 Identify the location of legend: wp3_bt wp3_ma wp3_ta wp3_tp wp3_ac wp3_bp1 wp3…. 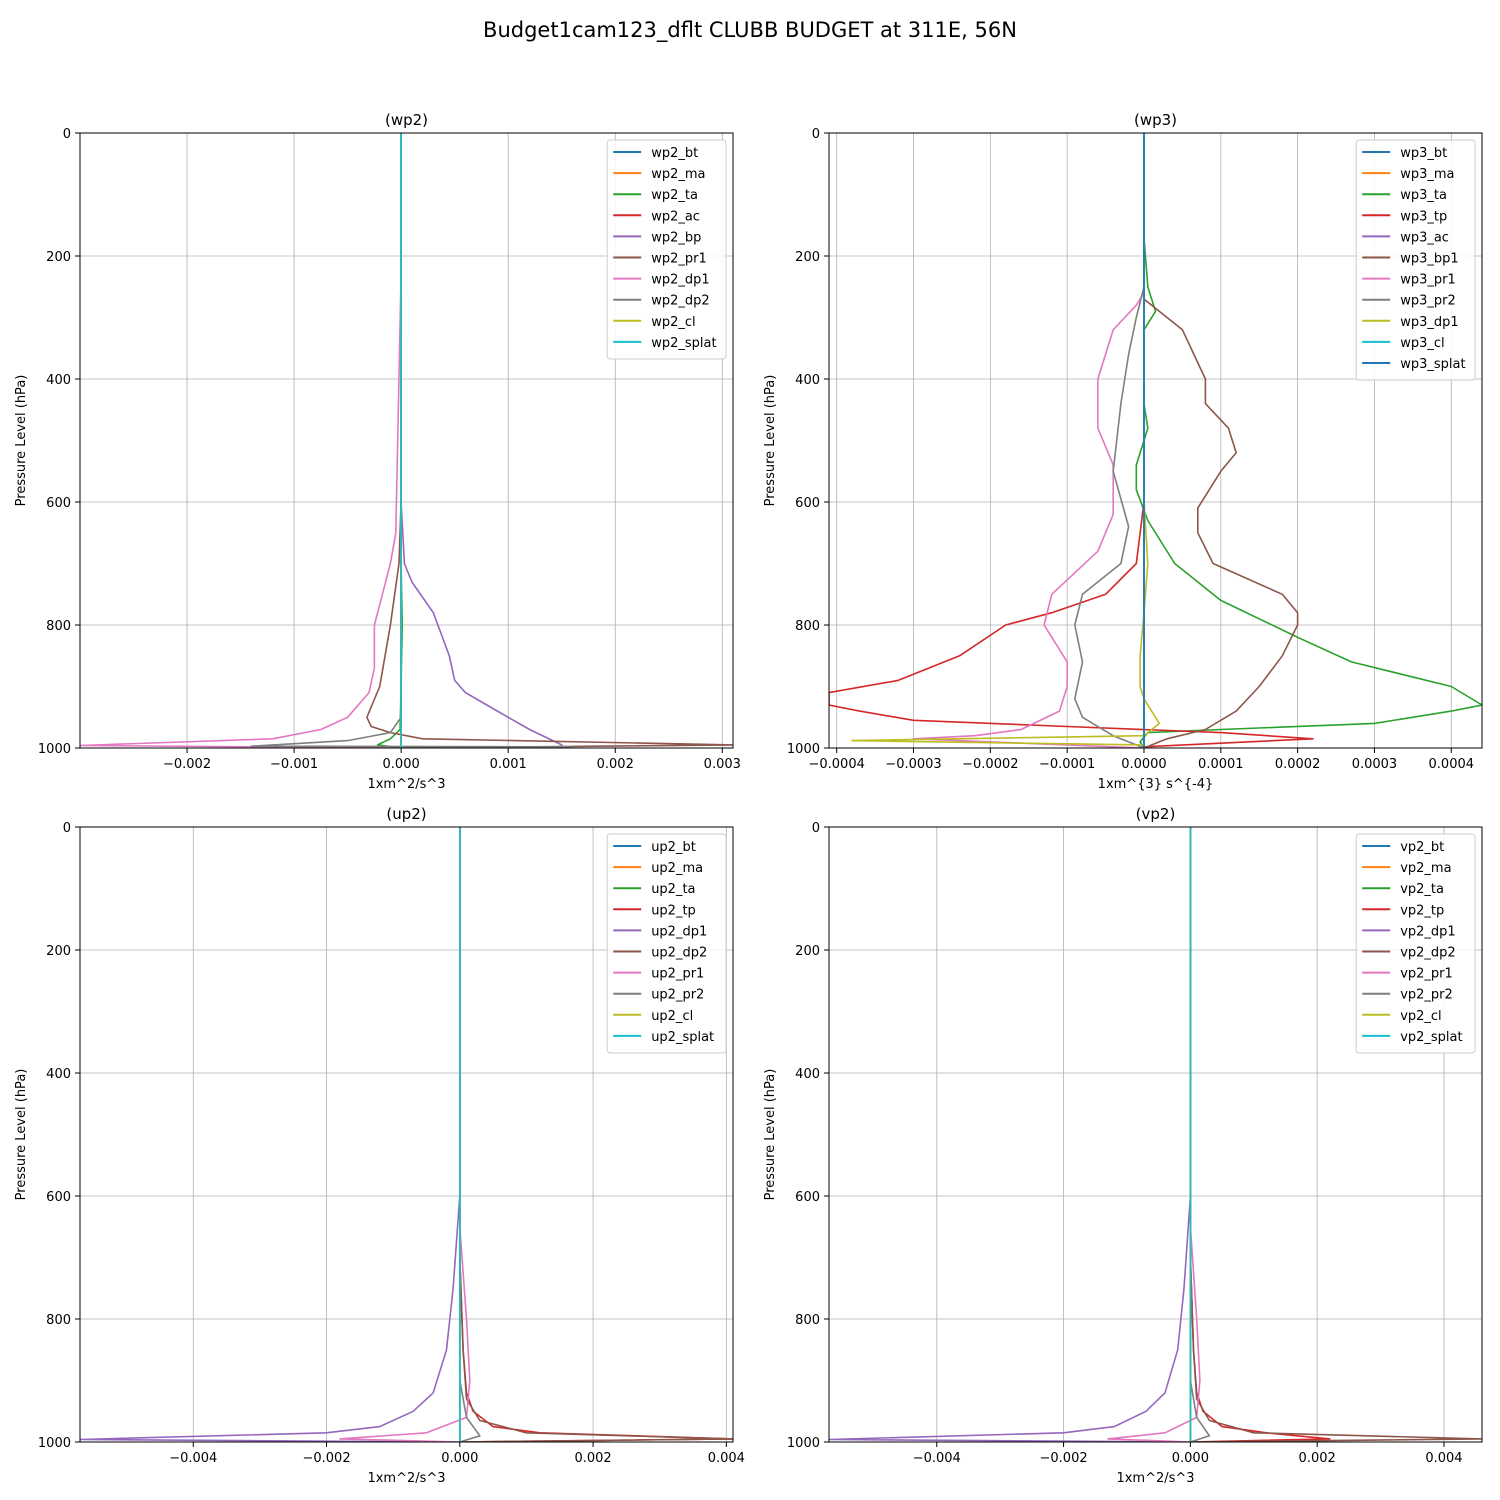
(1415, 260).